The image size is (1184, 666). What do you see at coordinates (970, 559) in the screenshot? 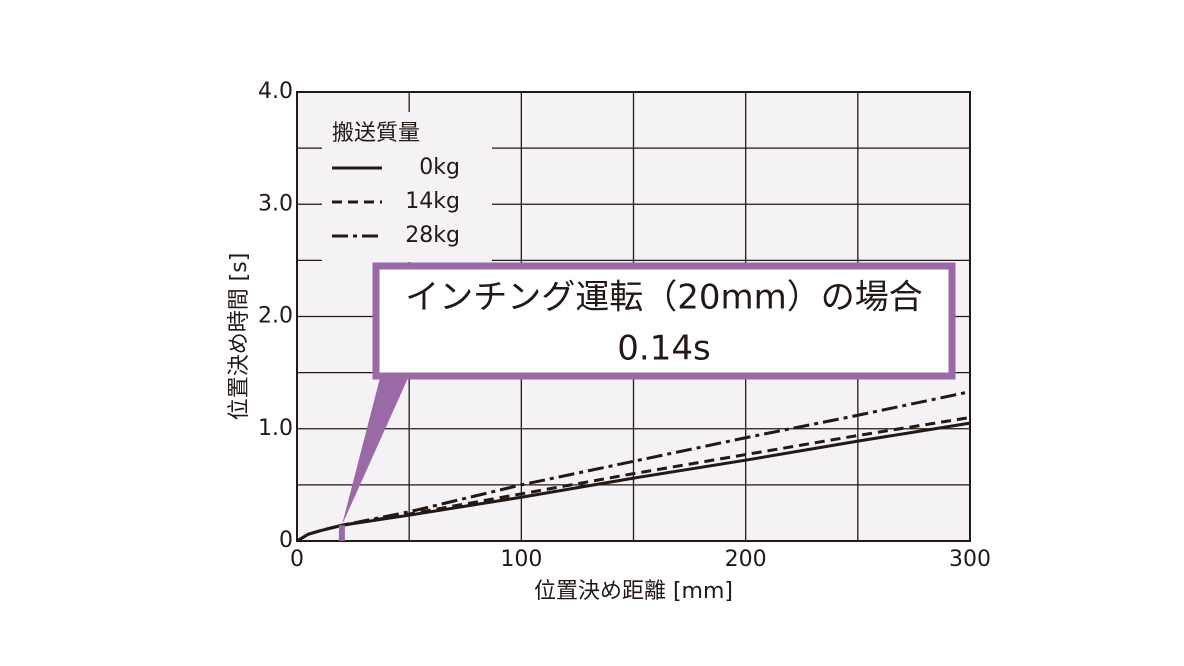
I see `x-tick-label: 300` at bounding box center [970, 559].